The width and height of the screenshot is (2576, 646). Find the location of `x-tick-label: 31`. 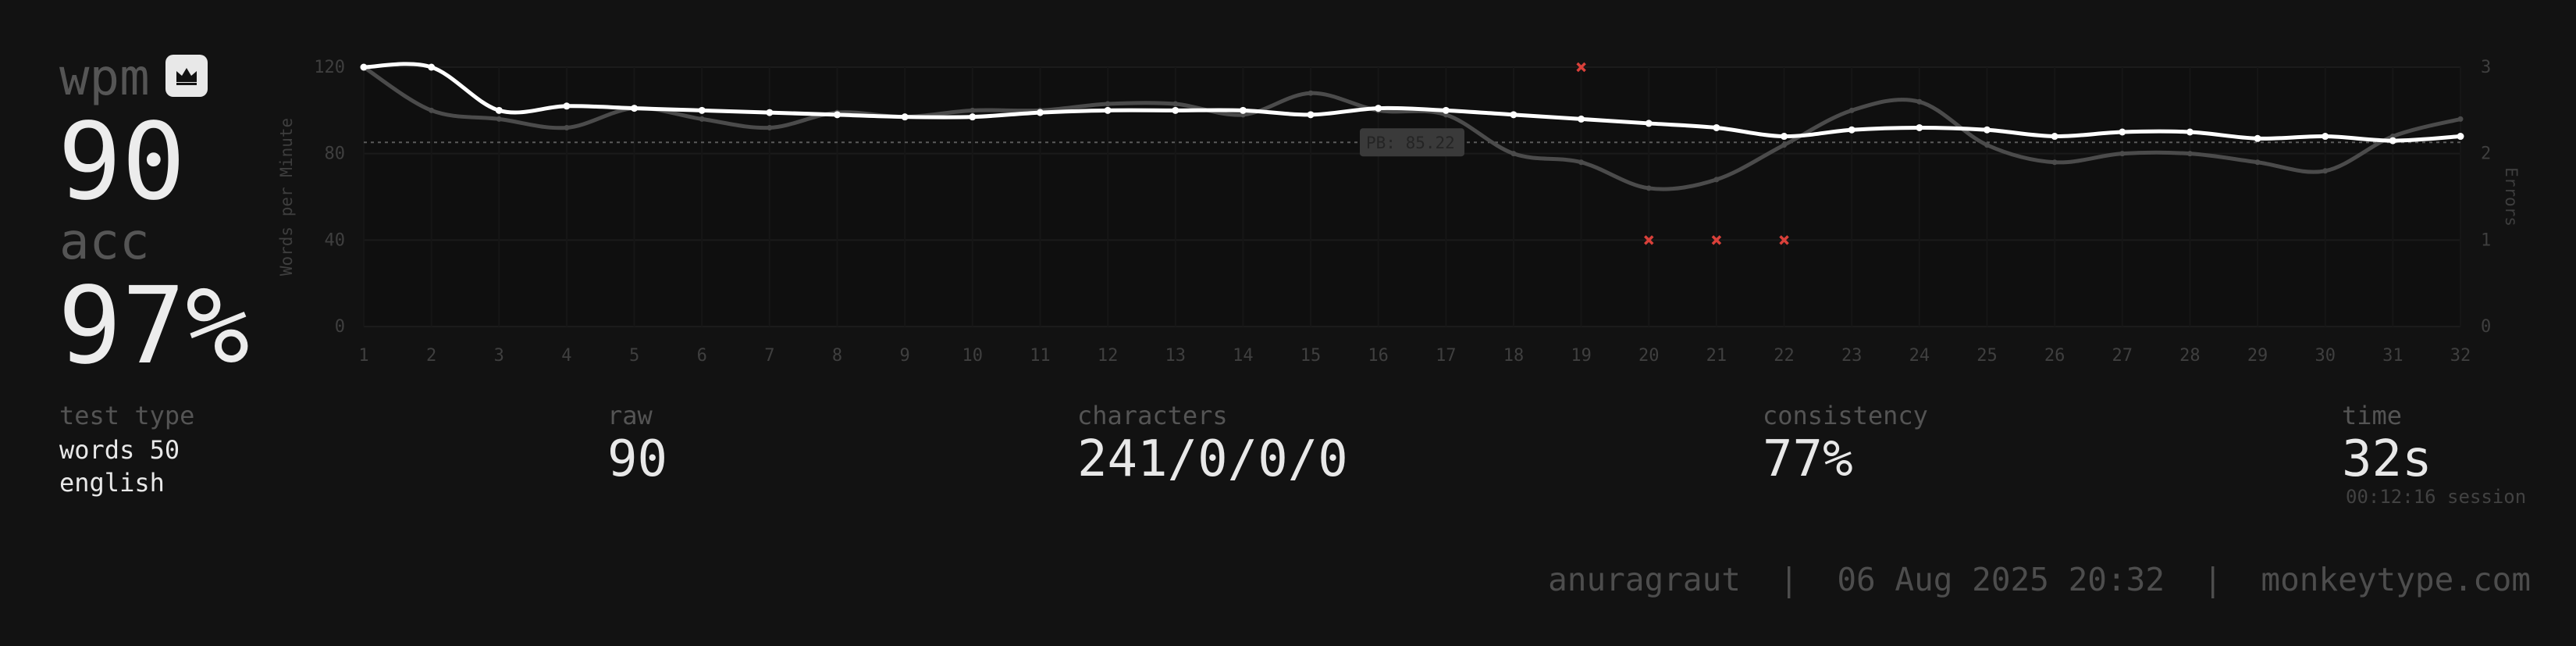

x-tick-label: 31 is located at coordinates (2392, 356).